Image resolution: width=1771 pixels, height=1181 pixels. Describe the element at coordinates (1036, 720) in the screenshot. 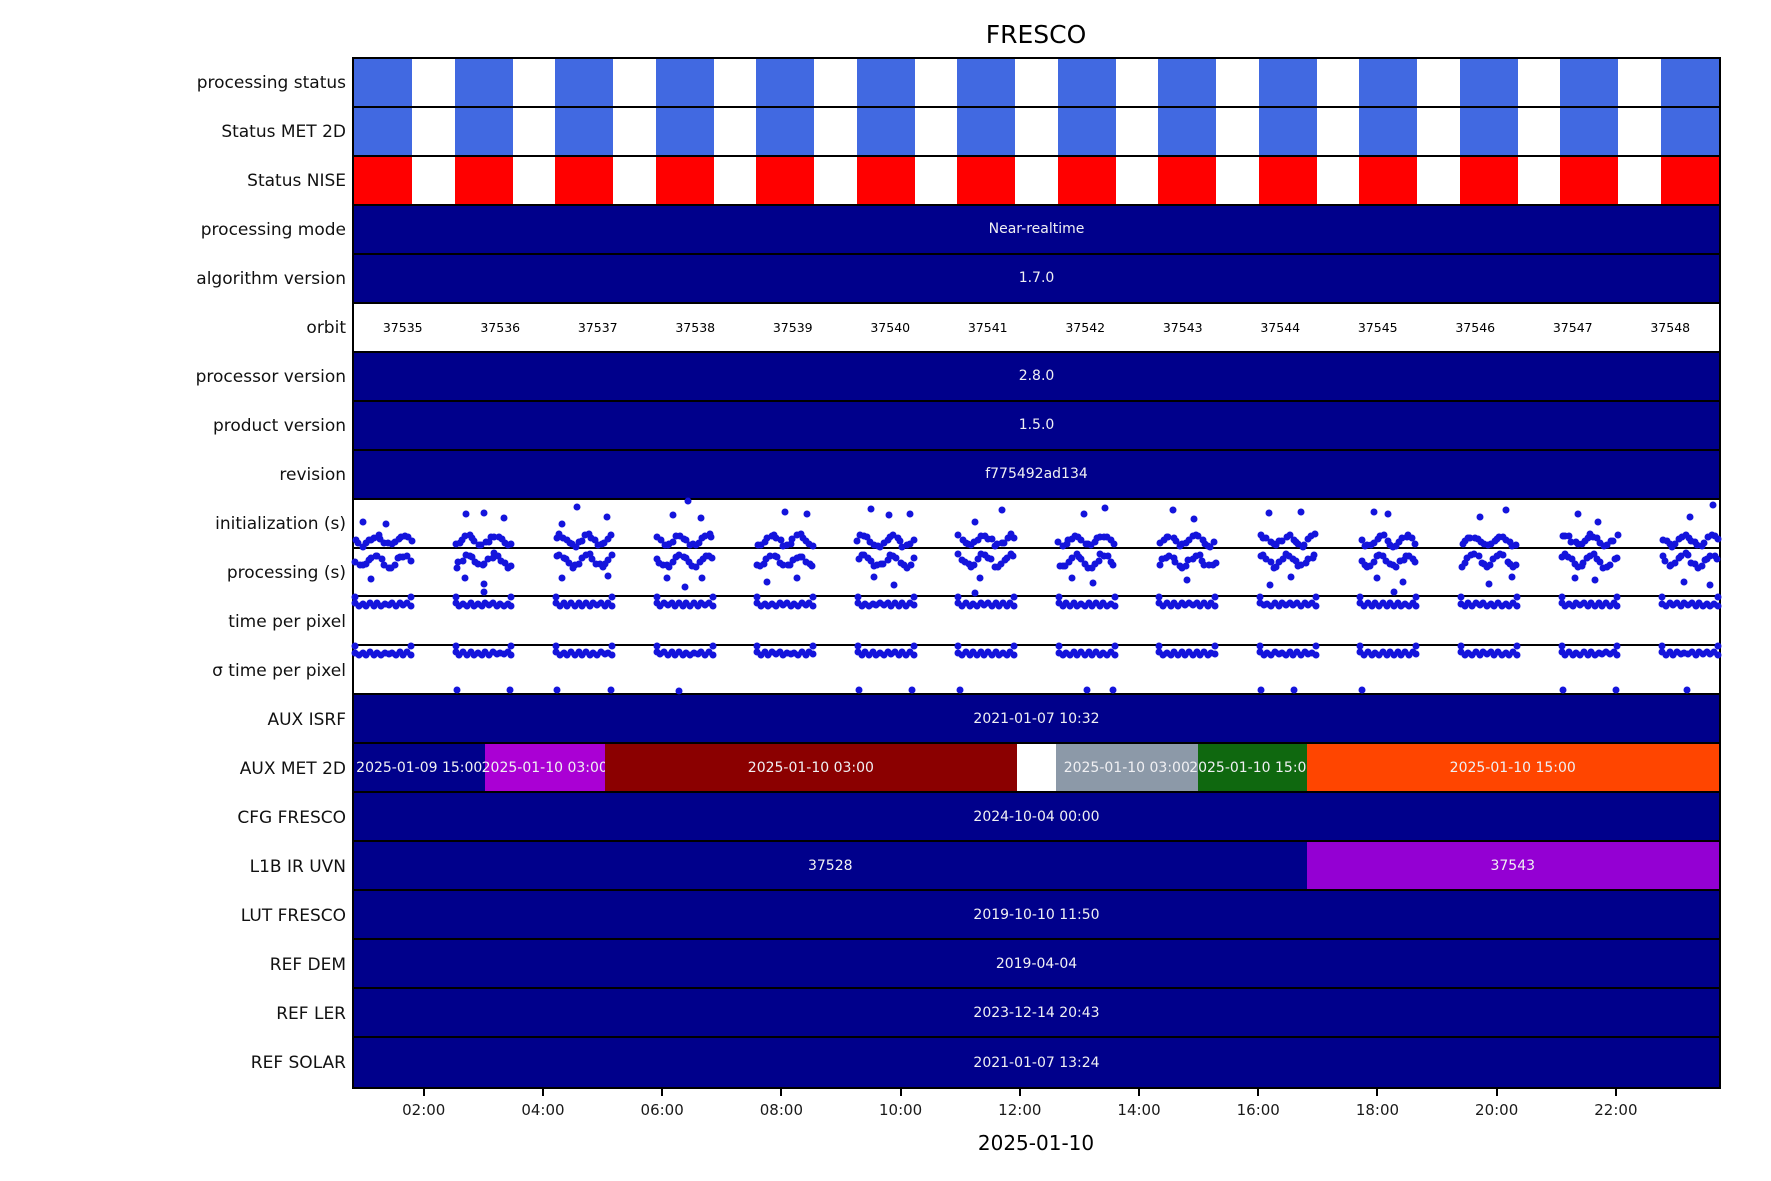

I see `row-aux-isrf: 2021-01-07 10:32` at that location.